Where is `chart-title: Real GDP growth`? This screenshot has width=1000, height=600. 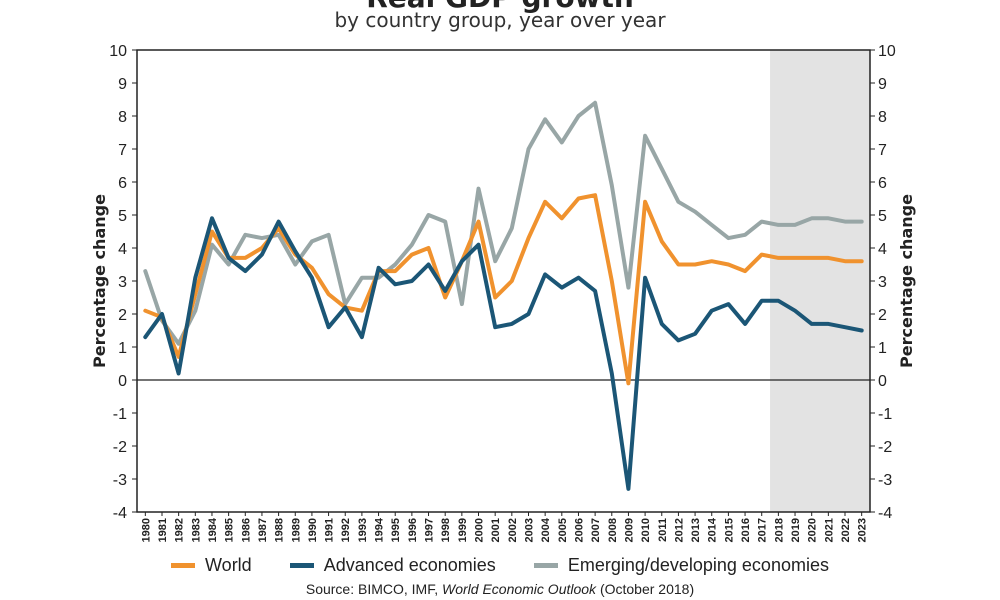
chart-title: Real GDP growth is located at coordinates (500, 6).